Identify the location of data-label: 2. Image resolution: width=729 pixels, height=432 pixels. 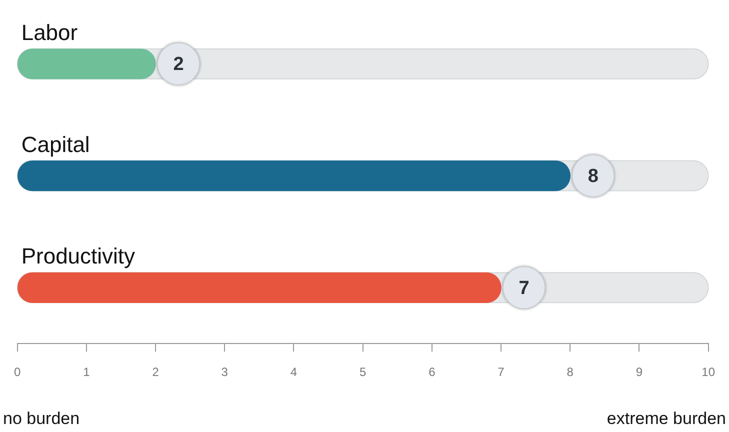
(178, 65).